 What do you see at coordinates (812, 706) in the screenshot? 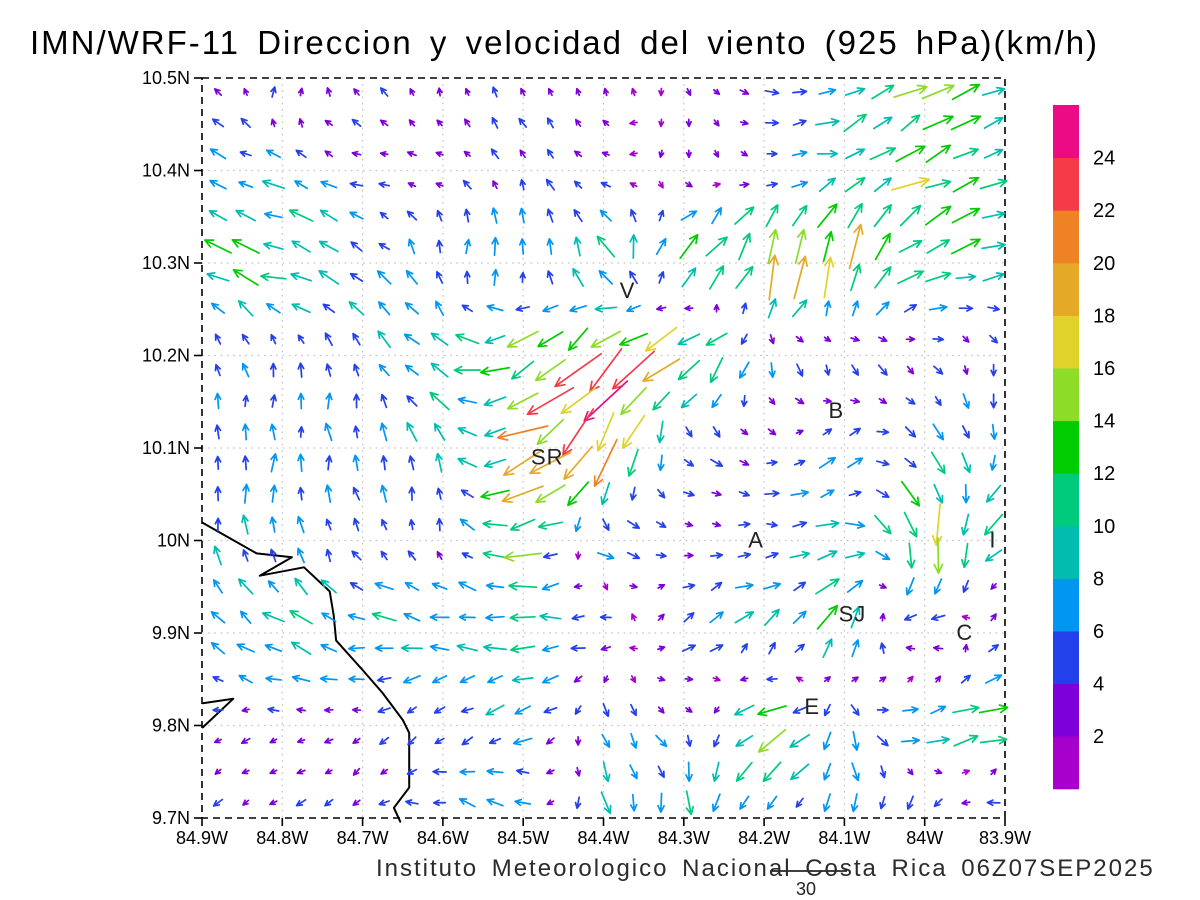
I see `city-label-e: E` at bounding box center [812, 706].